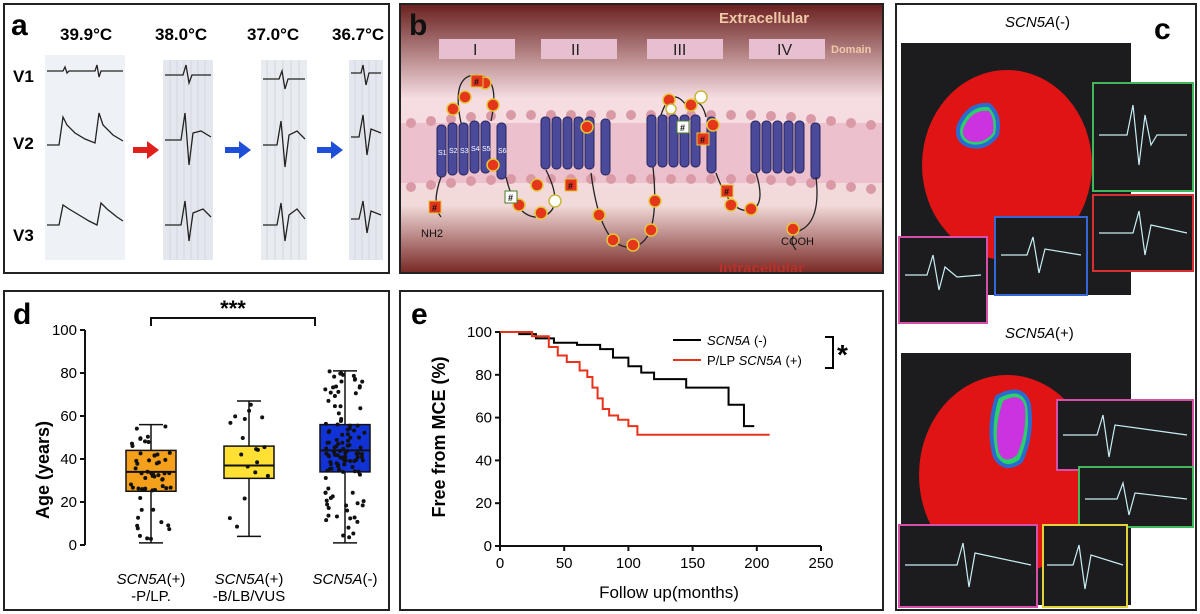 The width and height of the screenshot is (1200, 614). Describe the element at coordinates (628, 563) in the screenshot. I see `x-tick-label: 100` at that location.